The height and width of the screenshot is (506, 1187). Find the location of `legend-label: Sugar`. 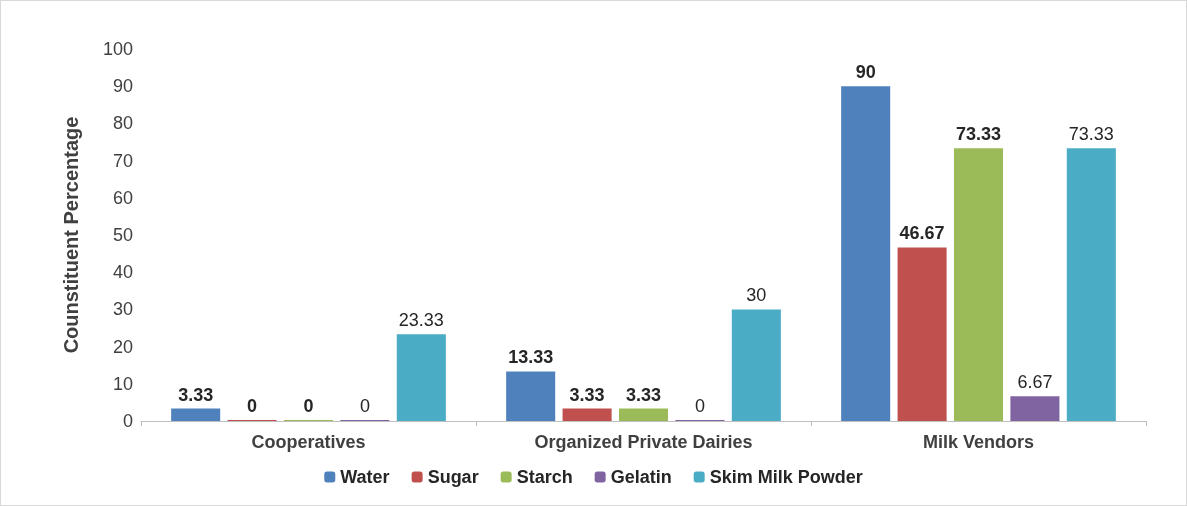

legend-label: Sugar is located at coordinates (453, 477).